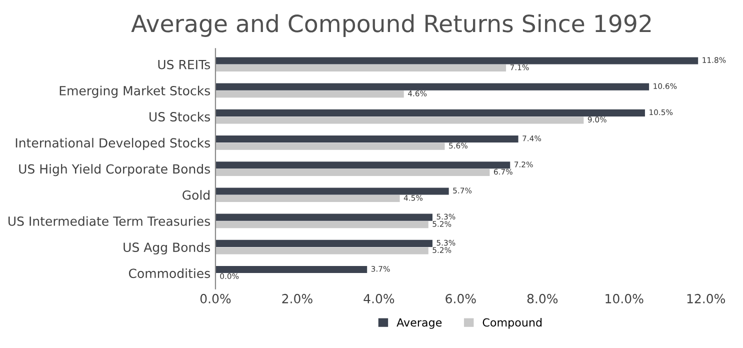  What do you see at coordinates (109, 221) in the screenshot?
I see `y-tick-label: US Intermediate Term Treasuries` at bounding box center [109, 221].